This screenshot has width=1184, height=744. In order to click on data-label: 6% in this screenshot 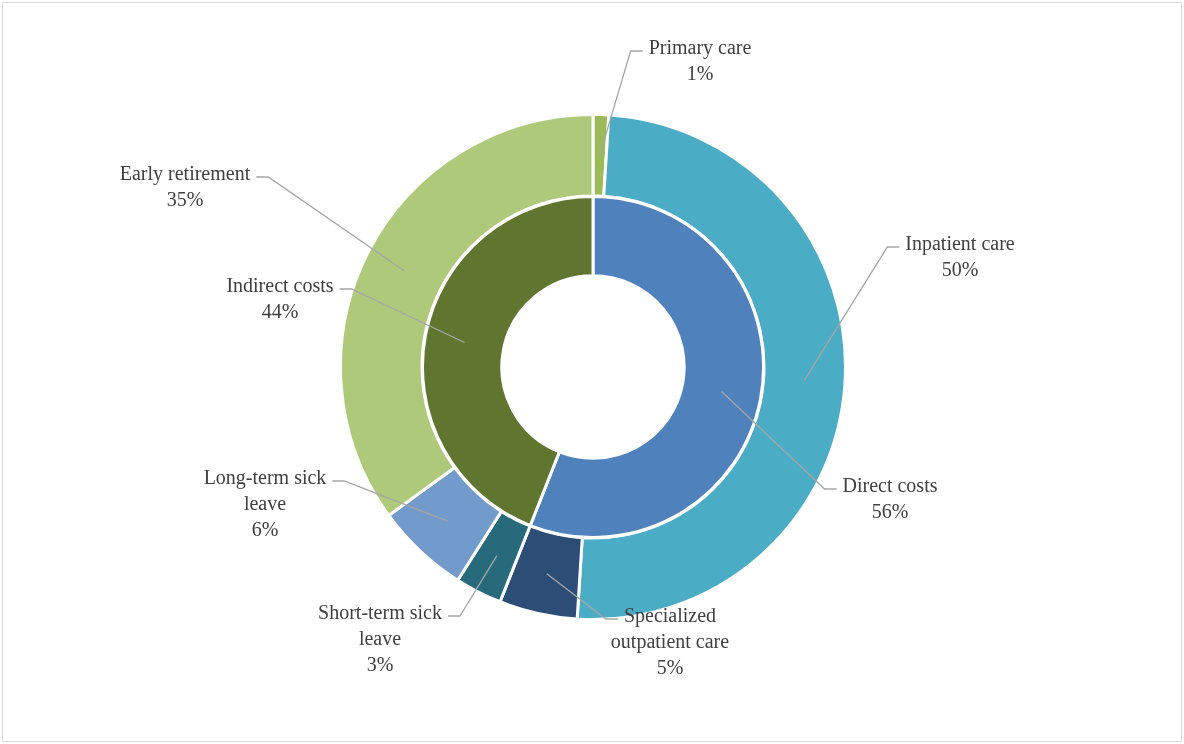, I will do `click(265, 529)`.